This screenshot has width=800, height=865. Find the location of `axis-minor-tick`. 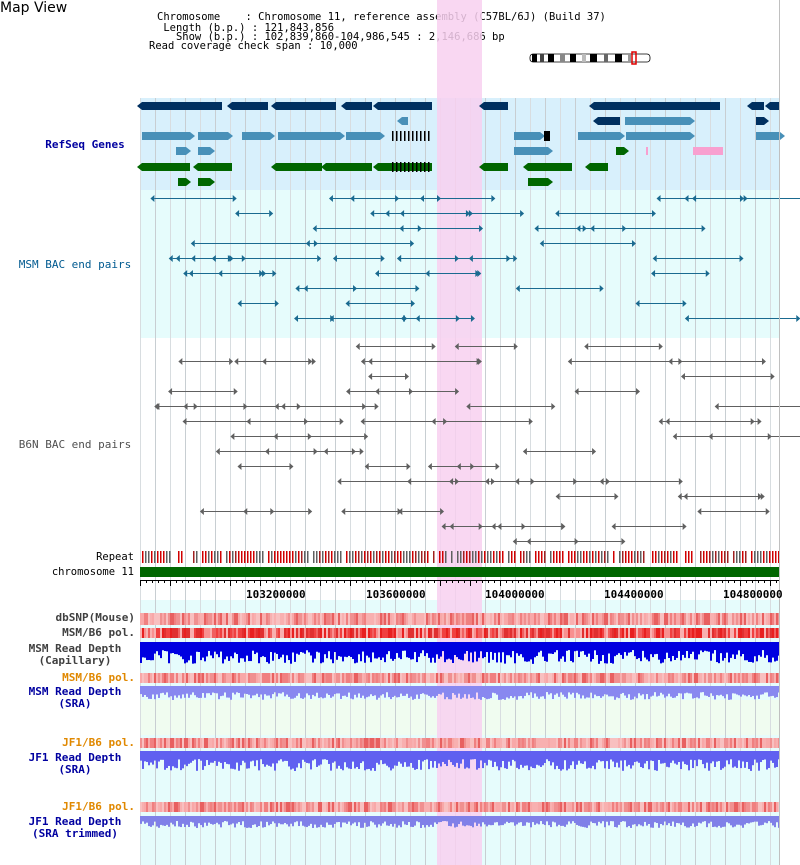

axis-minor-tick is located at coordinates (260, 583).